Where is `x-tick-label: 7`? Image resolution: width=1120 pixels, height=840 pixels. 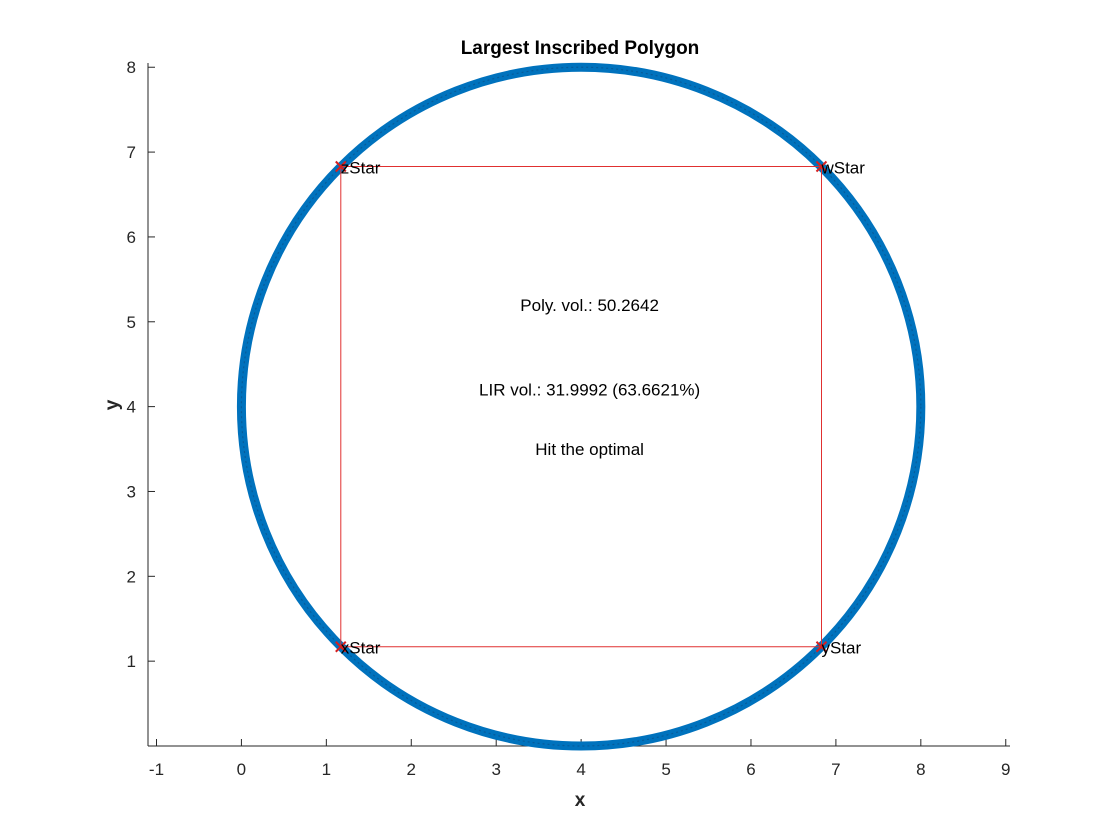 x-tick-label: 7 is located at coordinates (835, 769).